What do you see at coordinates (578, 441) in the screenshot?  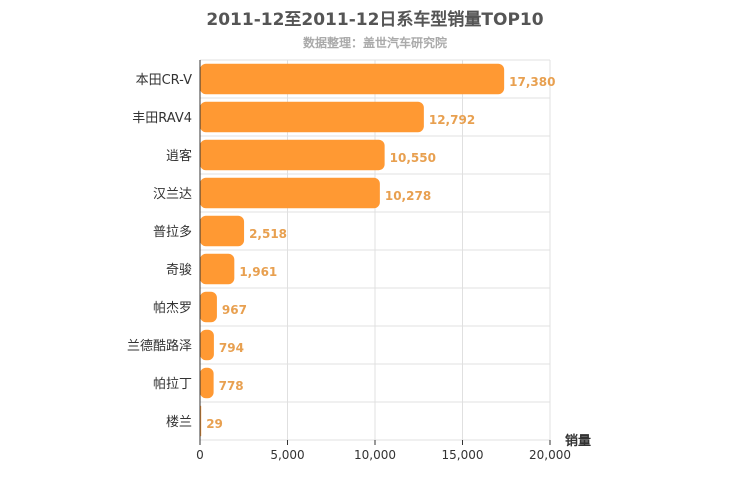 I see `x-axis-title: 销量` at bounding box center [578, 441].